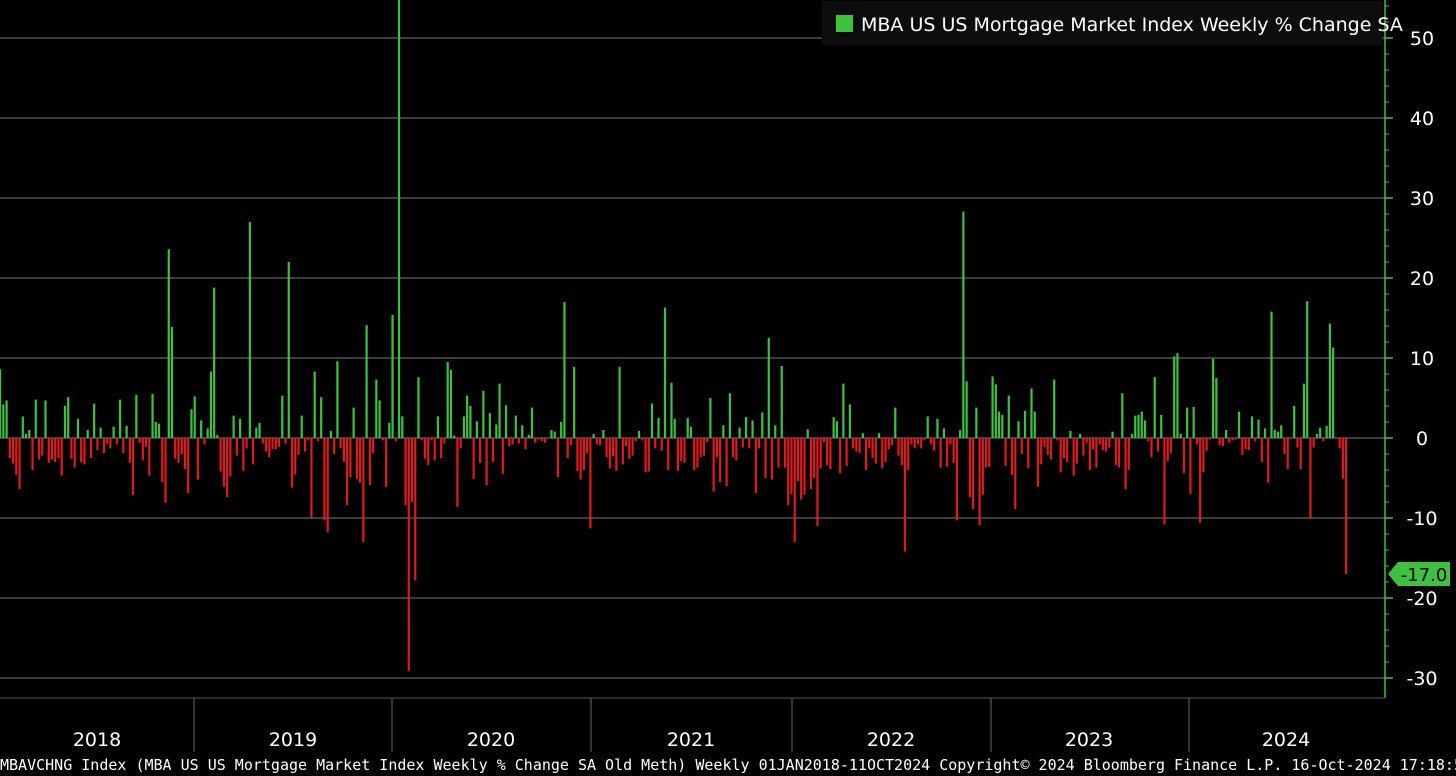 This screenshot has width=1456, height=776. What do you see at coordinates (1286, 740) in the screenshot?
I see `x-tick-label: 2024` at bounding box center [1286, 740].